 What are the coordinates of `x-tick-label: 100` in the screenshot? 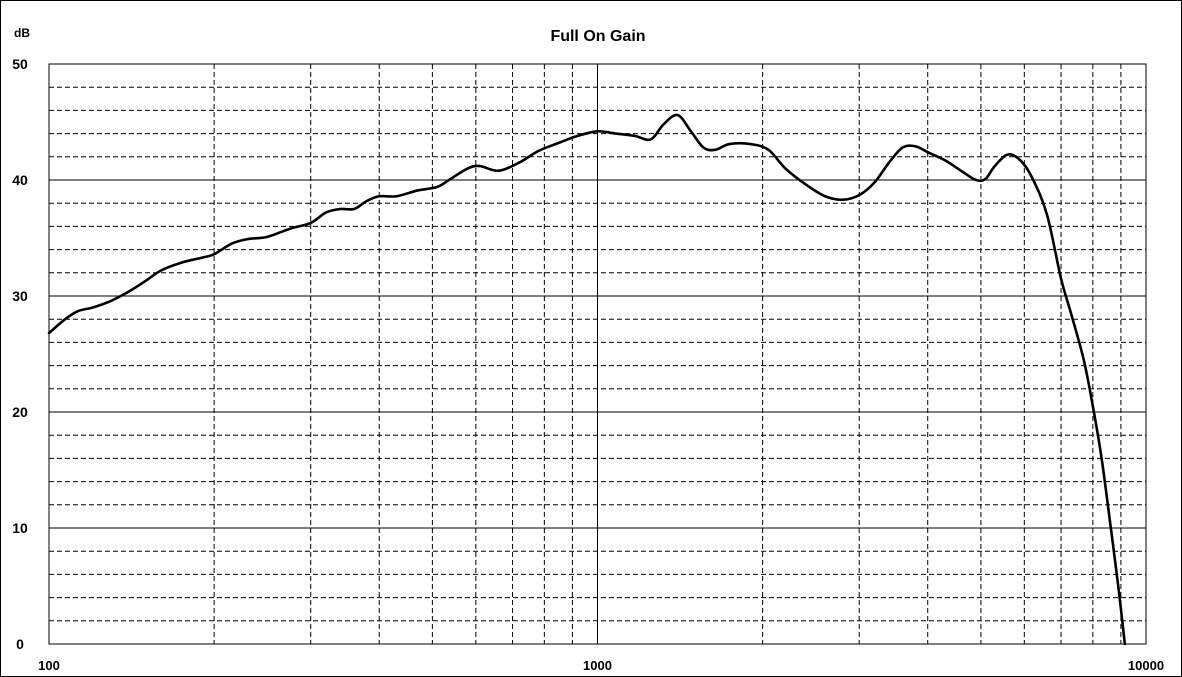 It's located at (49, 665).